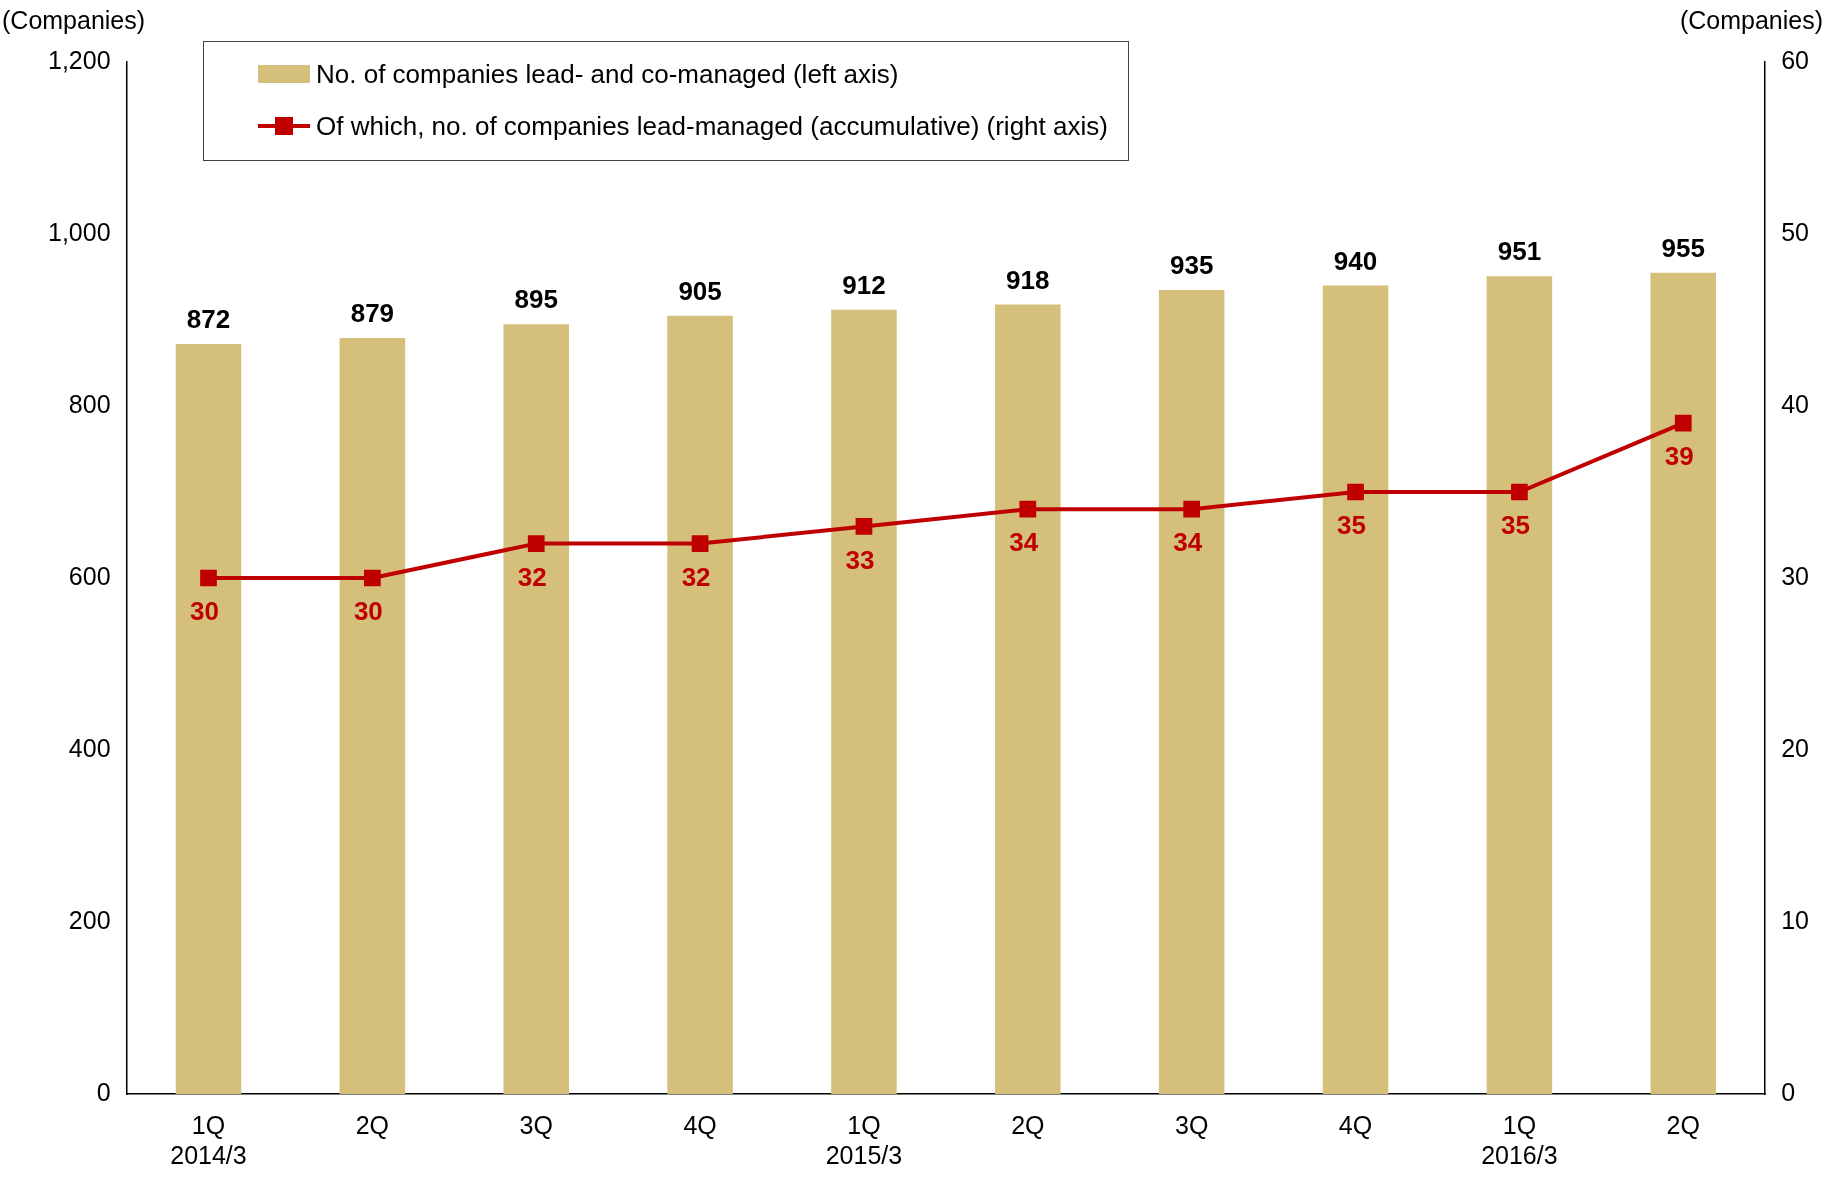 The image size is (1825, 1182). What do you see at coordinates (89, 403) in the screenshot?
I see `y-tick-label: 800` at bounding box center [89, 403].